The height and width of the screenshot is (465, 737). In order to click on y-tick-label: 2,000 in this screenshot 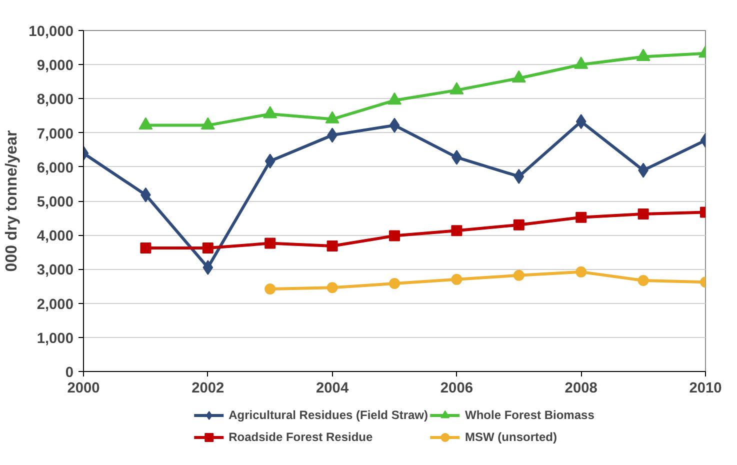, I will do `click(55, 304)`.